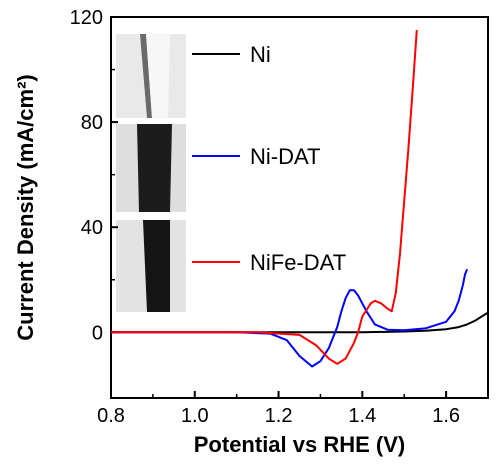 The height and width of the screenshot is (472, 500). I want to click on nife-dat-sample-photo, so click(151, 266).